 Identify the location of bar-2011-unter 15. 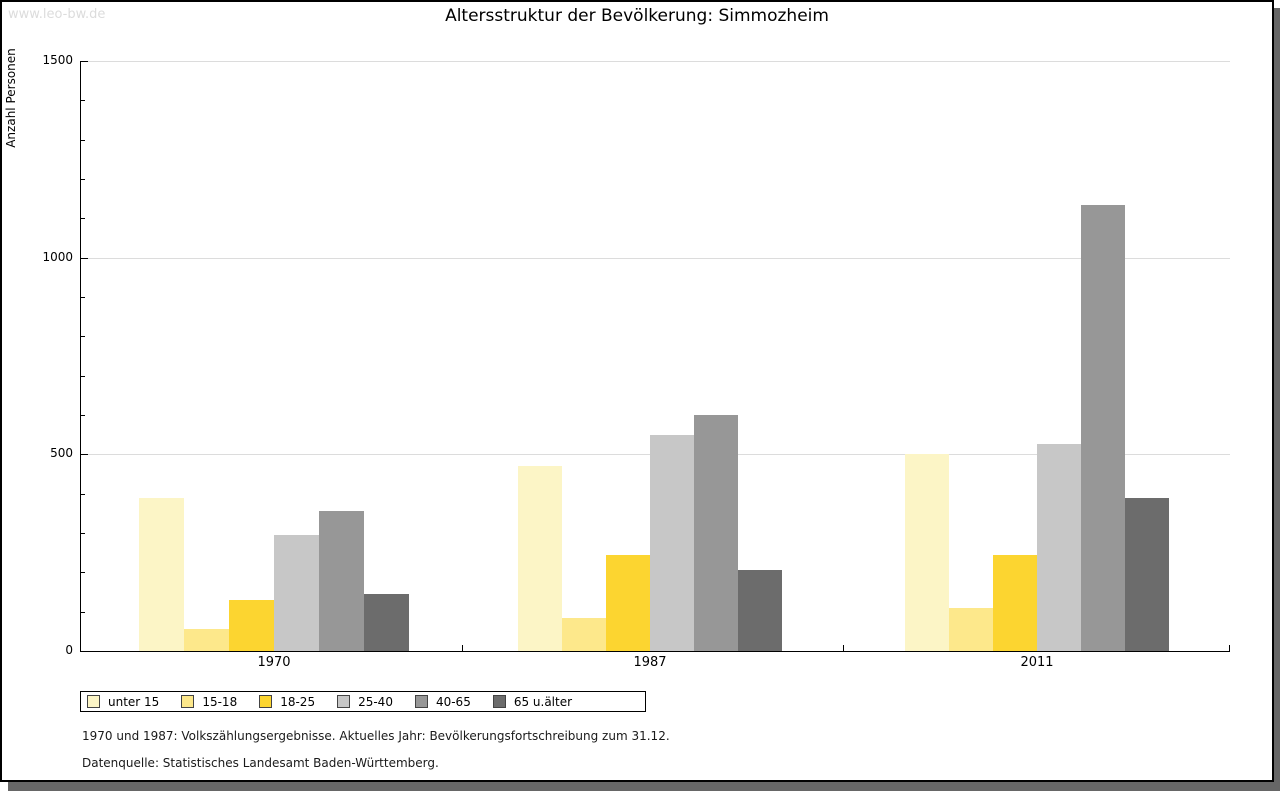
(927, 552).